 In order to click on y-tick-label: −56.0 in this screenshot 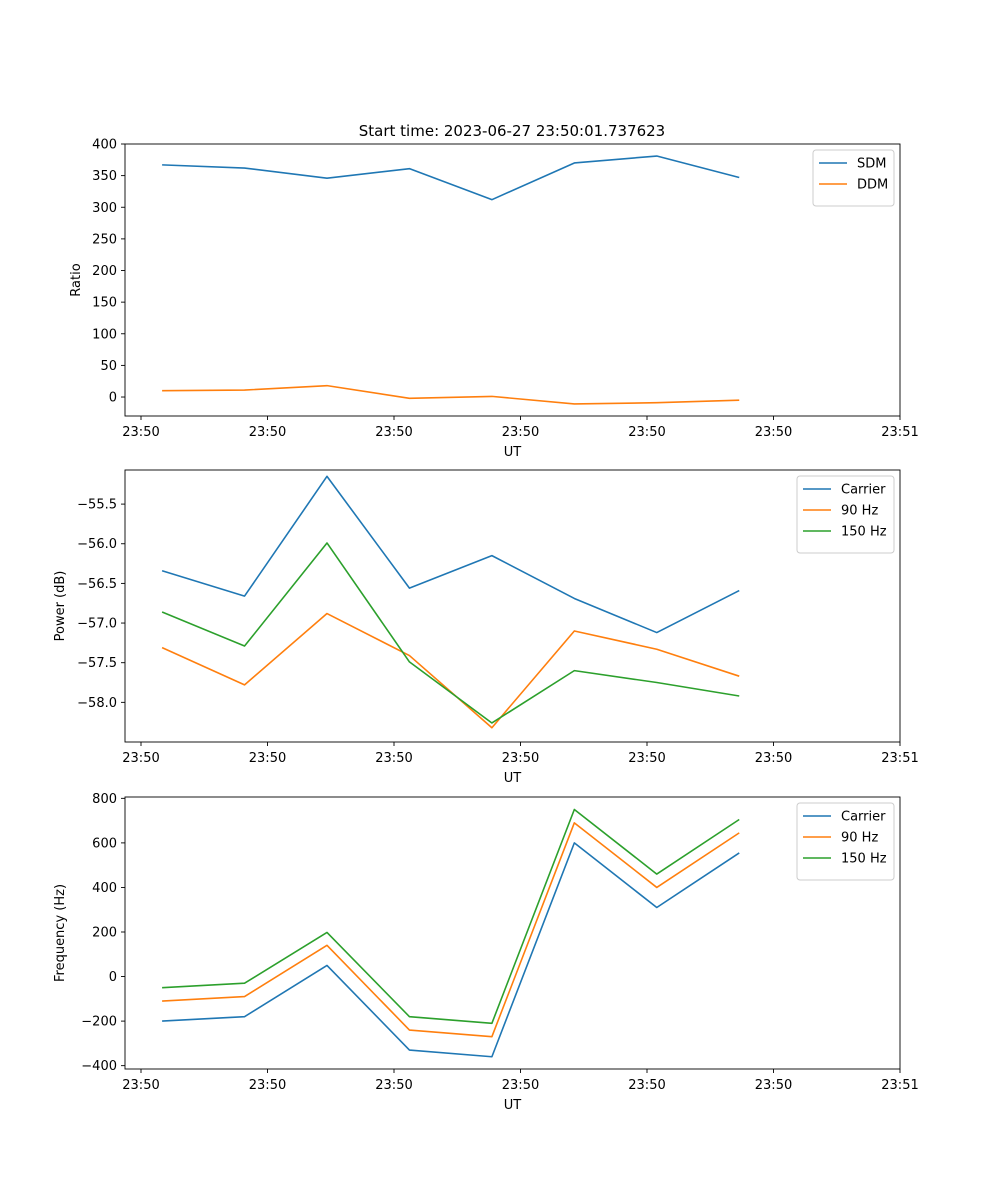, I will do `click(97, 544)`.